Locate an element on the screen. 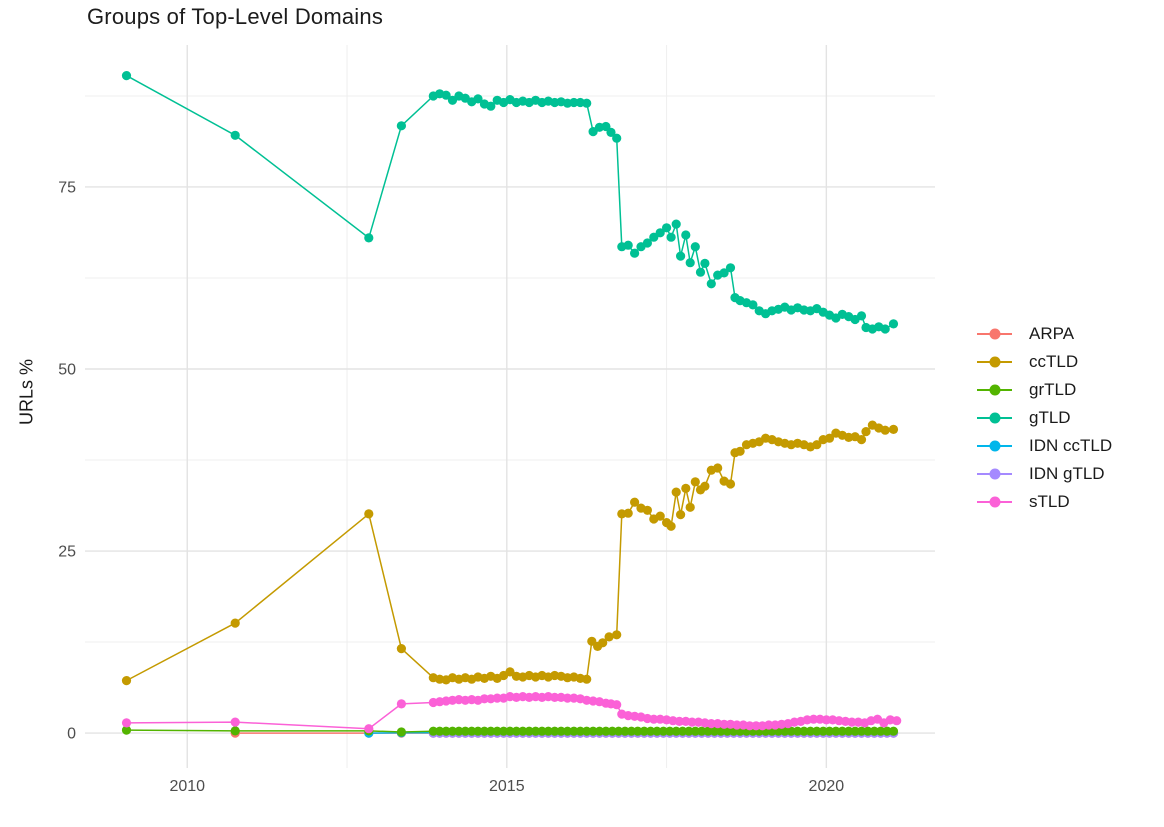  y-tick-label: 50 is located at coordinates (67, 370).